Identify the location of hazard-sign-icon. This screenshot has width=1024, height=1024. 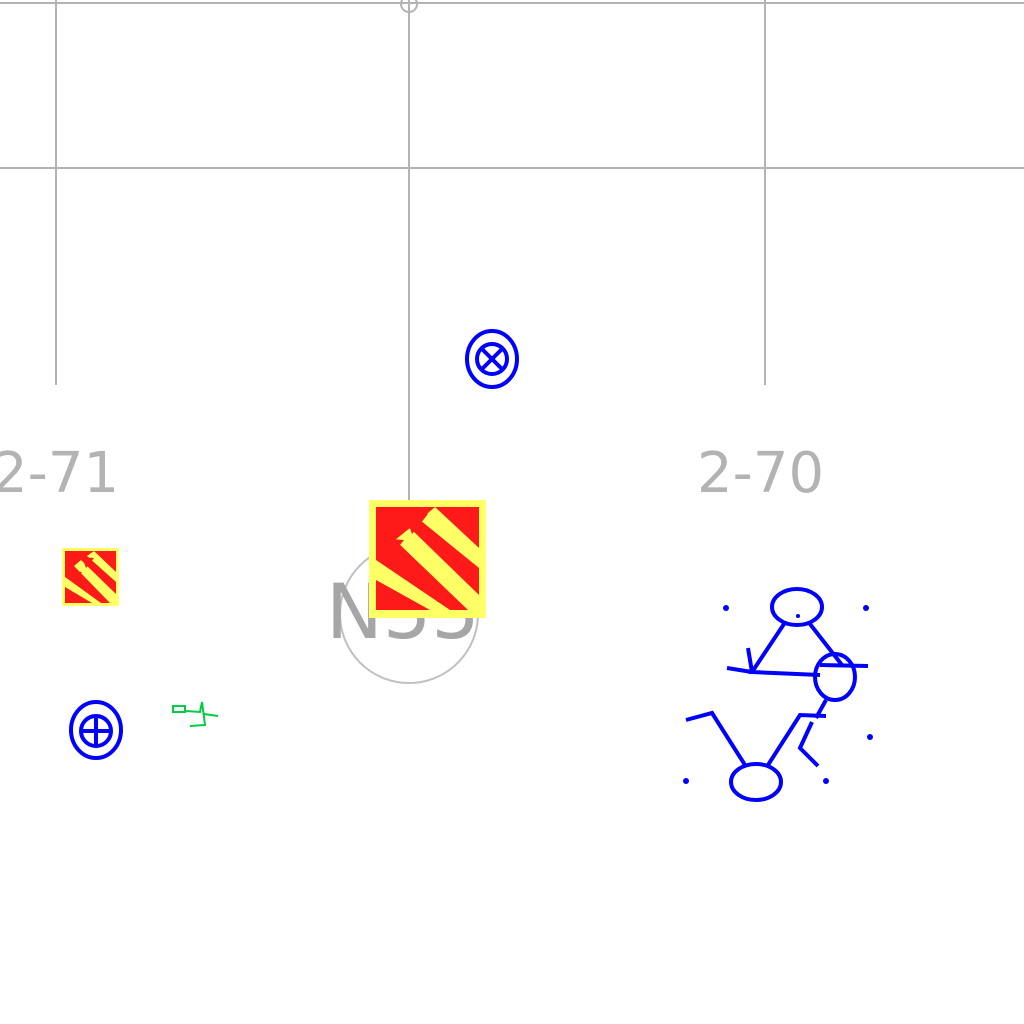
(427, 559).